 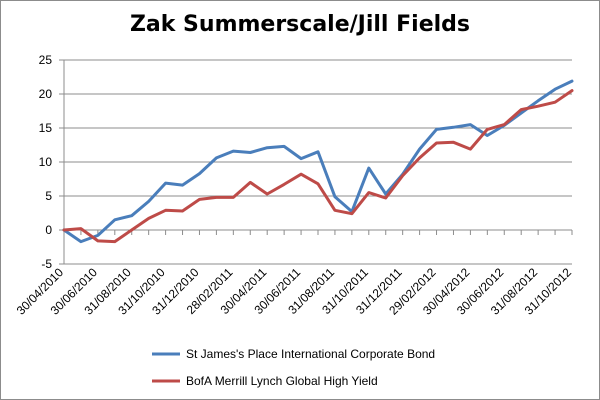 What do you see at coordinates (46, 264) in the screenshot?
I see `y-tick-label: -5` at bounding box center [46, 264].